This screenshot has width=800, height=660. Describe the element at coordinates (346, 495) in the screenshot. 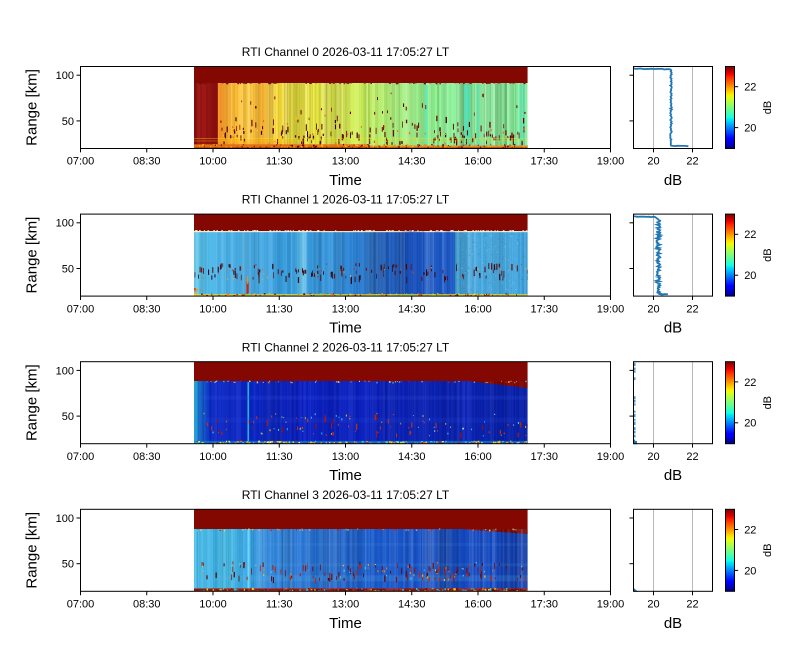

I see `svg-text:RTI Channel 3 2026-03-11 17:05: RTI Channel 3 2026-03-11 17:05:27 LT` at that location.